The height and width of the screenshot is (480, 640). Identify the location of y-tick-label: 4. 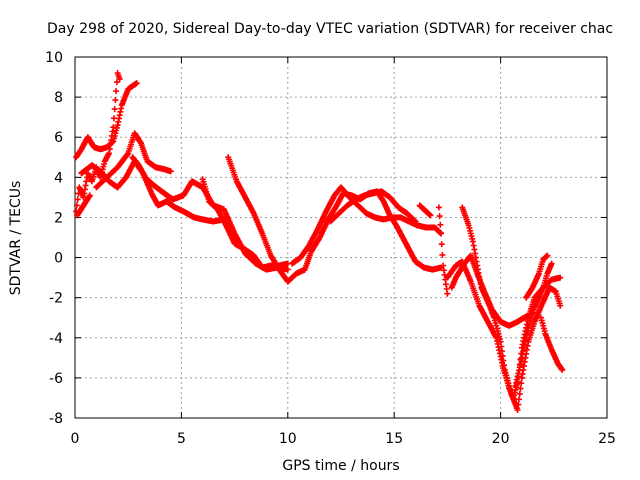
(58, 178).